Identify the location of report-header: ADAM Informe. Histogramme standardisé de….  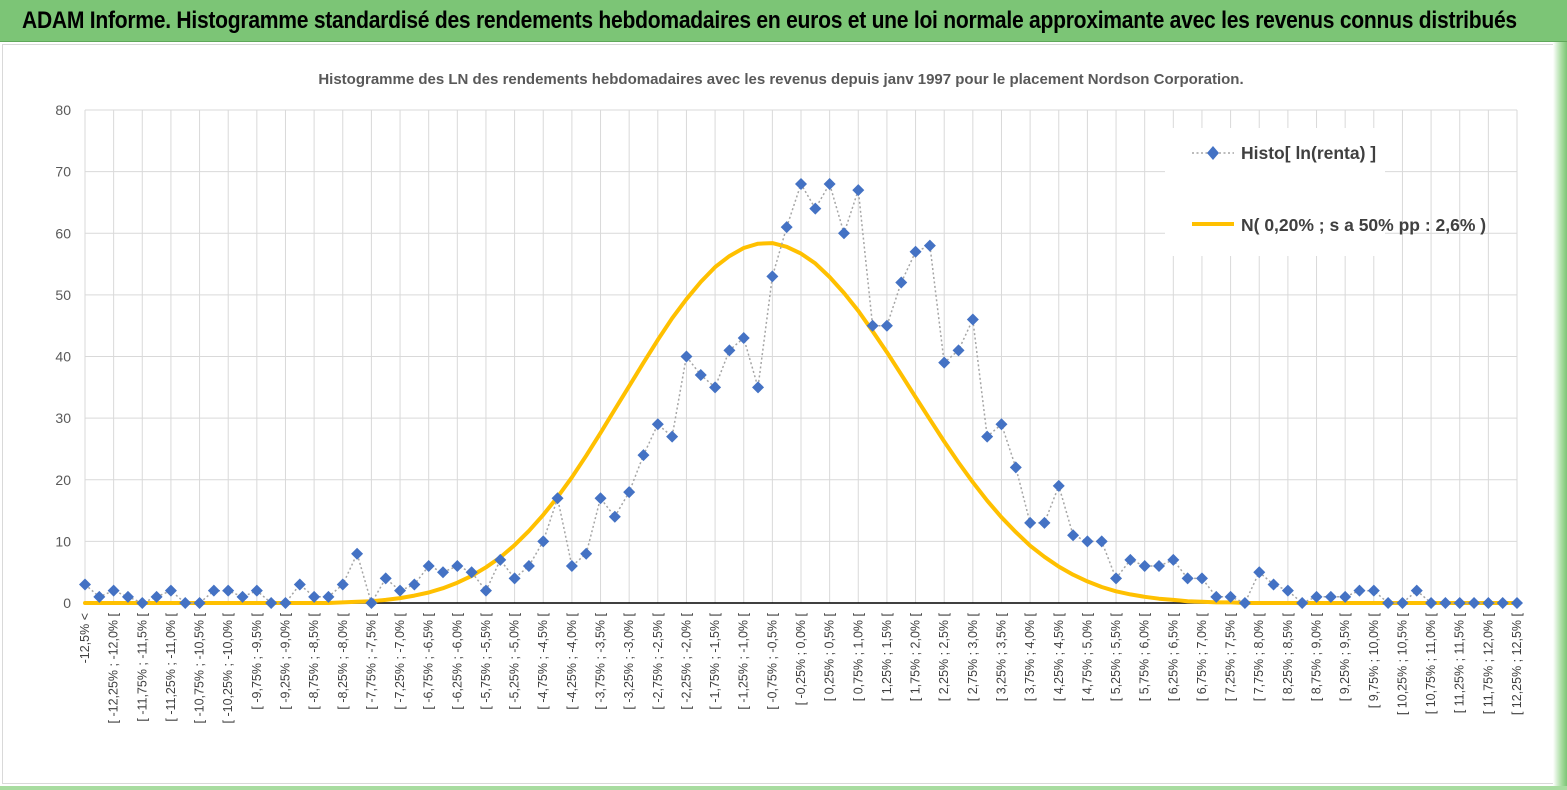
(783, 21).